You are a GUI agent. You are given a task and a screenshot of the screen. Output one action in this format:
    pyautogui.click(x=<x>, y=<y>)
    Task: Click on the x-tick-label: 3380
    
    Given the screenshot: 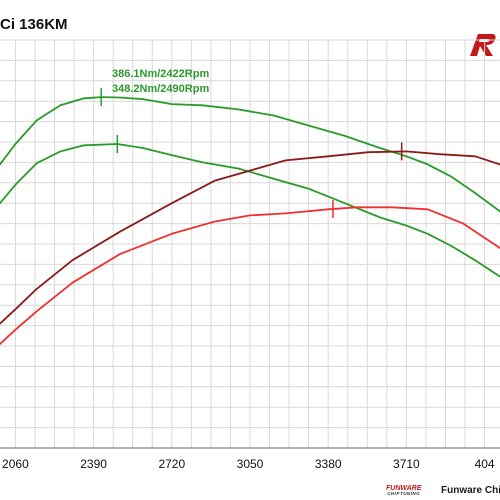 What is the action you would take?
    pyautogui.click(x=328, y=464)
    